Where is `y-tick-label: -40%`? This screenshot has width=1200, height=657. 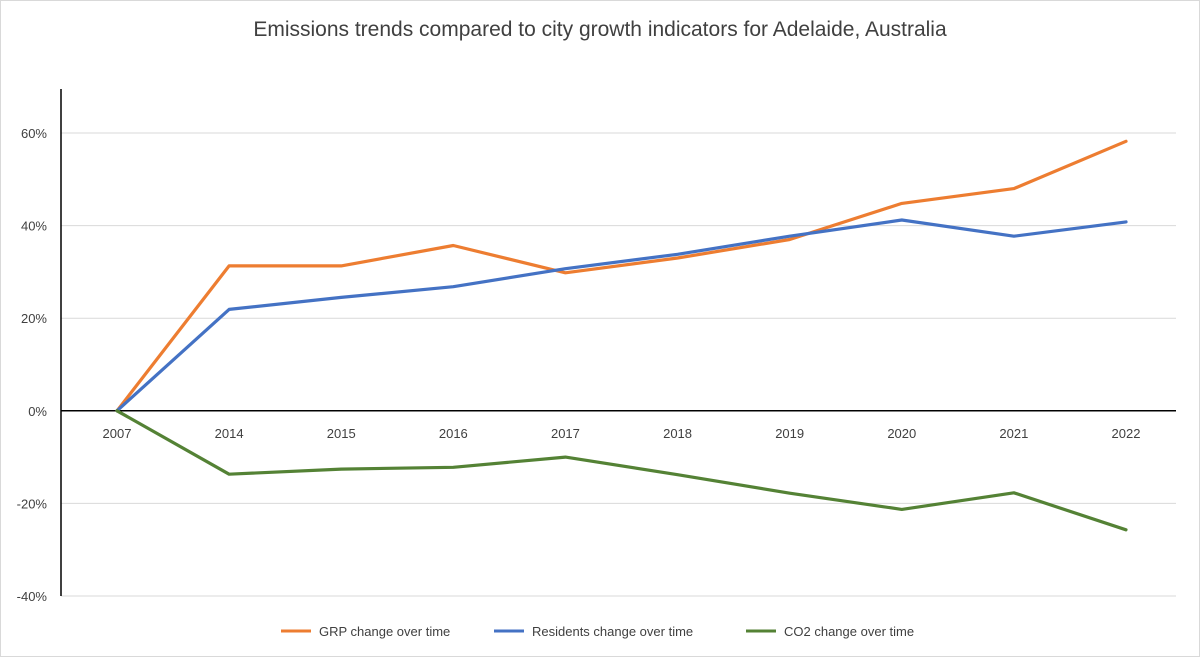
y-tick-label: -40% is located at coordinates (32, 596).